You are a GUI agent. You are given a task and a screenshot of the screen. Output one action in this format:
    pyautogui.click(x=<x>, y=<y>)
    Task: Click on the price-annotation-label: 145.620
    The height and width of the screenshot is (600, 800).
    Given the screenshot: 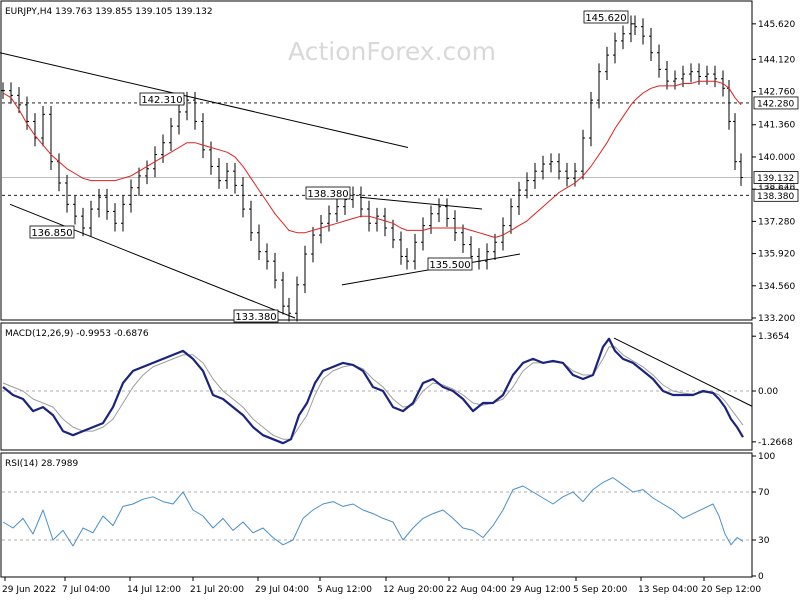 What is the action you would take?
    pyautogui.click(x=605, y=18)
    